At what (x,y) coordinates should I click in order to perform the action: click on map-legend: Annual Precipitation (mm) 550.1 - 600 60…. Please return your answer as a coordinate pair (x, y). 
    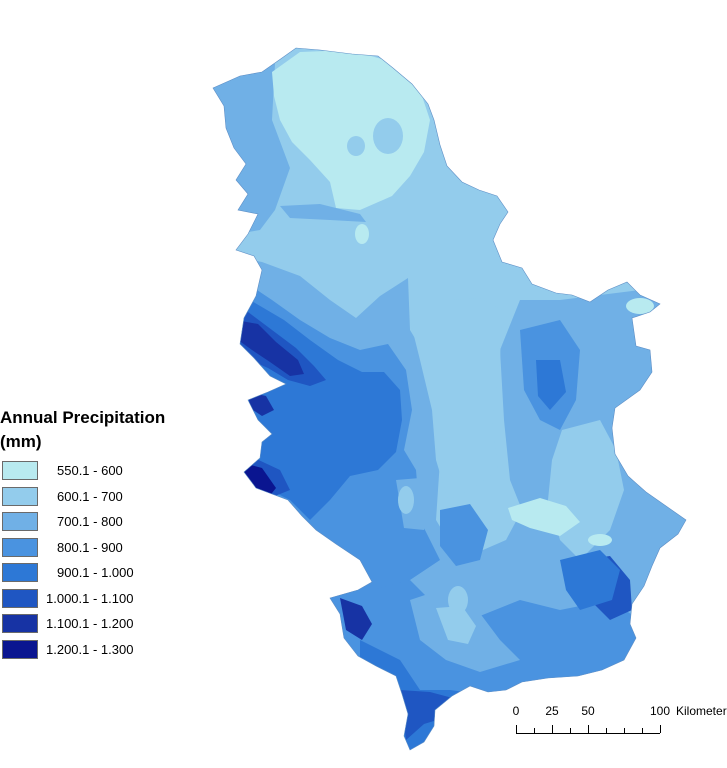
    Looking at the image, I should click on (100, 534).